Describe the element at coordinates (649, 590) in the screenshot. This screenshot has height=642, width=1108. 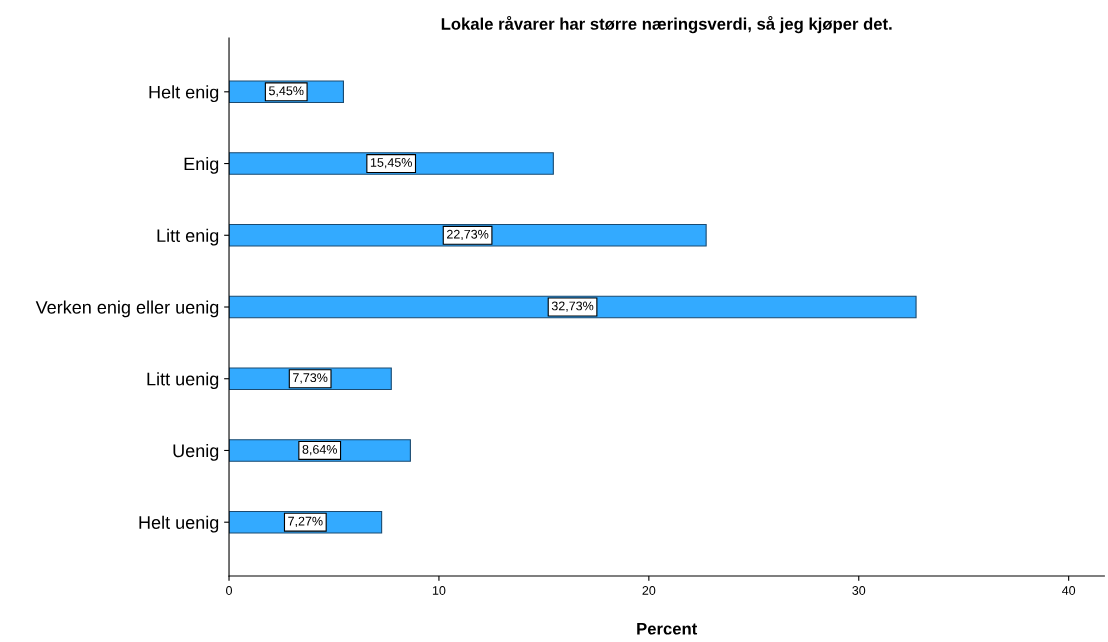
I see `x-tick-label: 20` at that location.